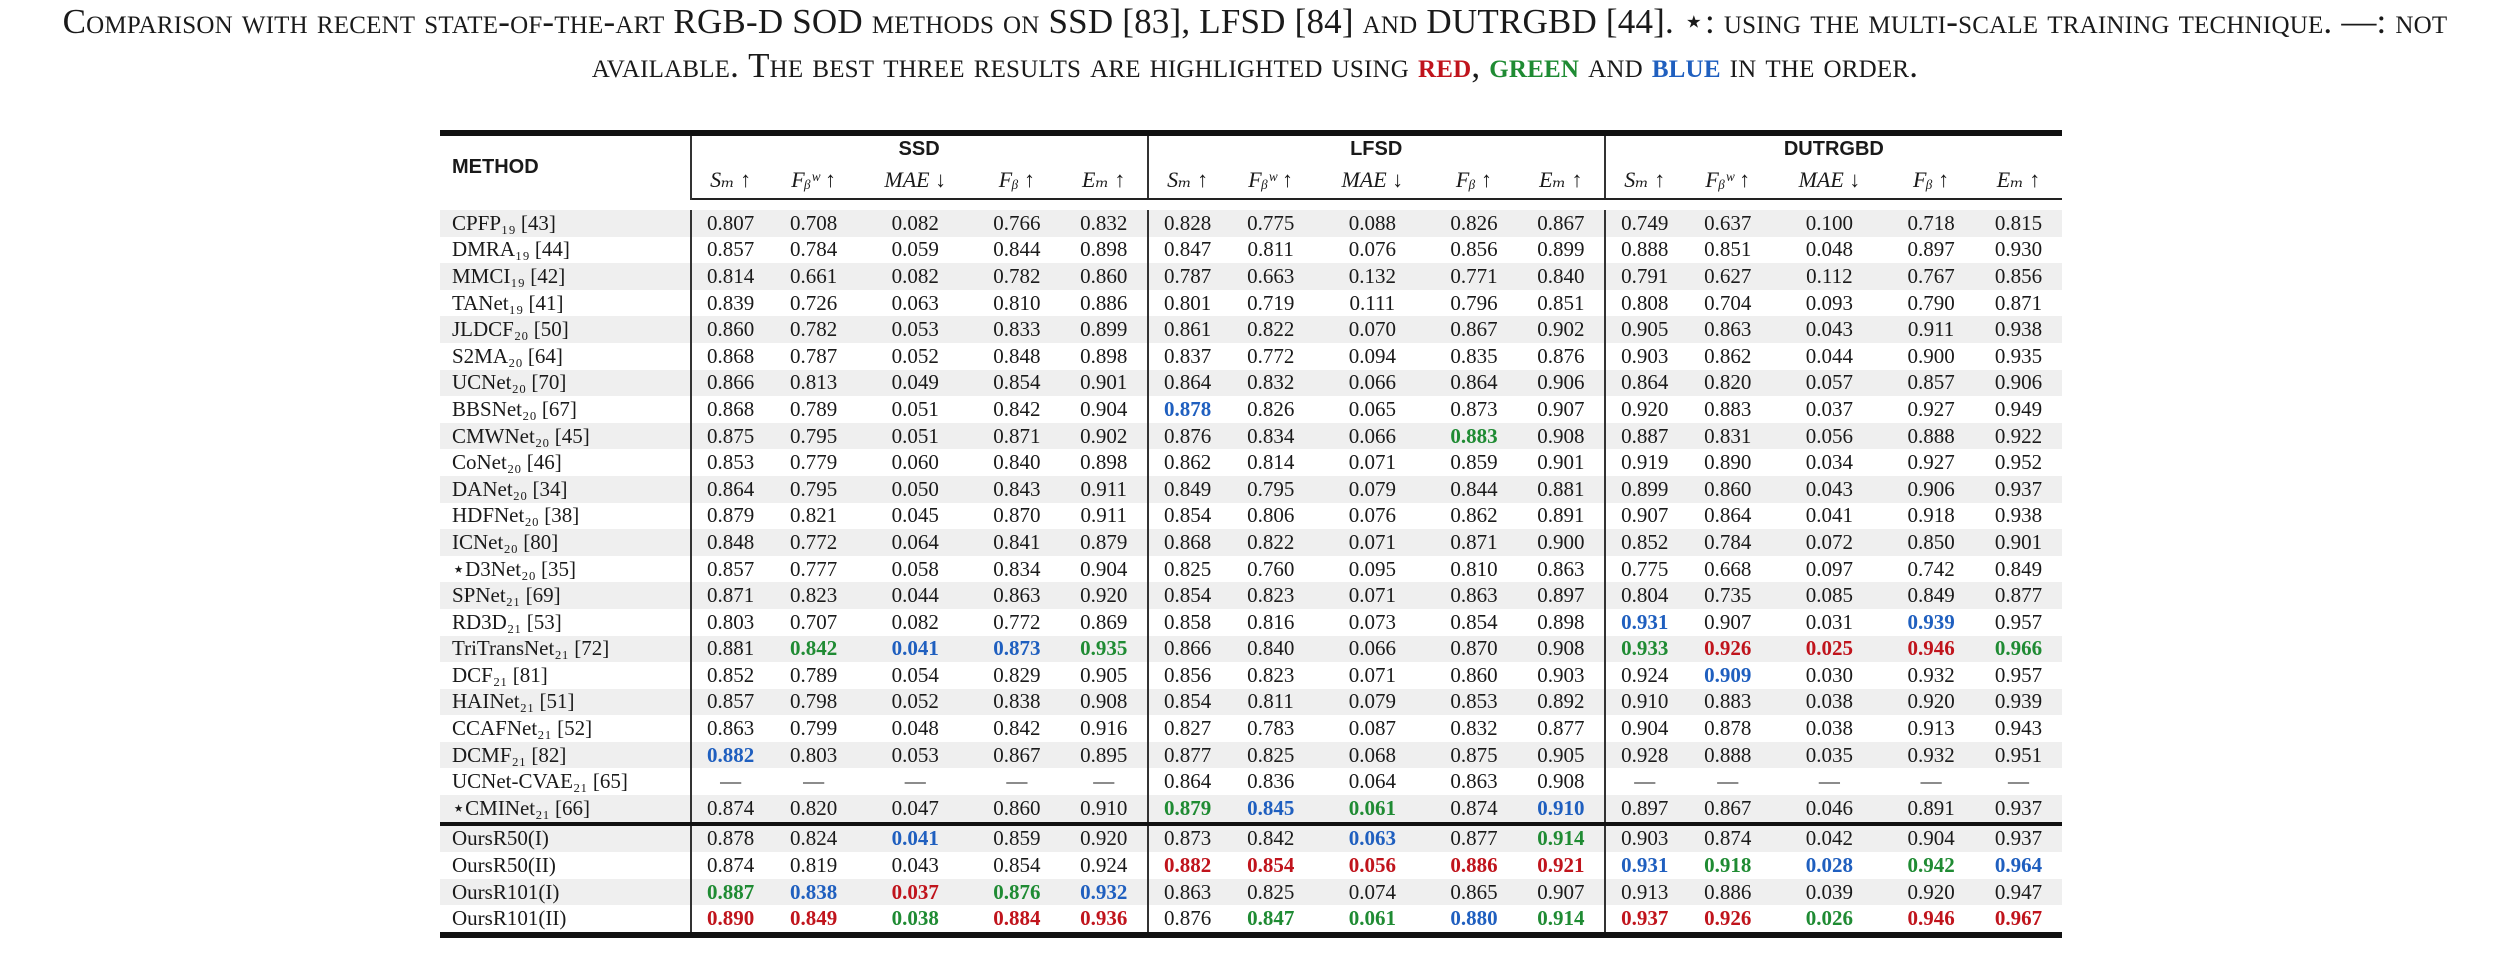 This screenshot has height=975, width=2510. Describe the element at coordinates (1104, 542) in the screenshot. I see `table-cell: 0.879` at that location.